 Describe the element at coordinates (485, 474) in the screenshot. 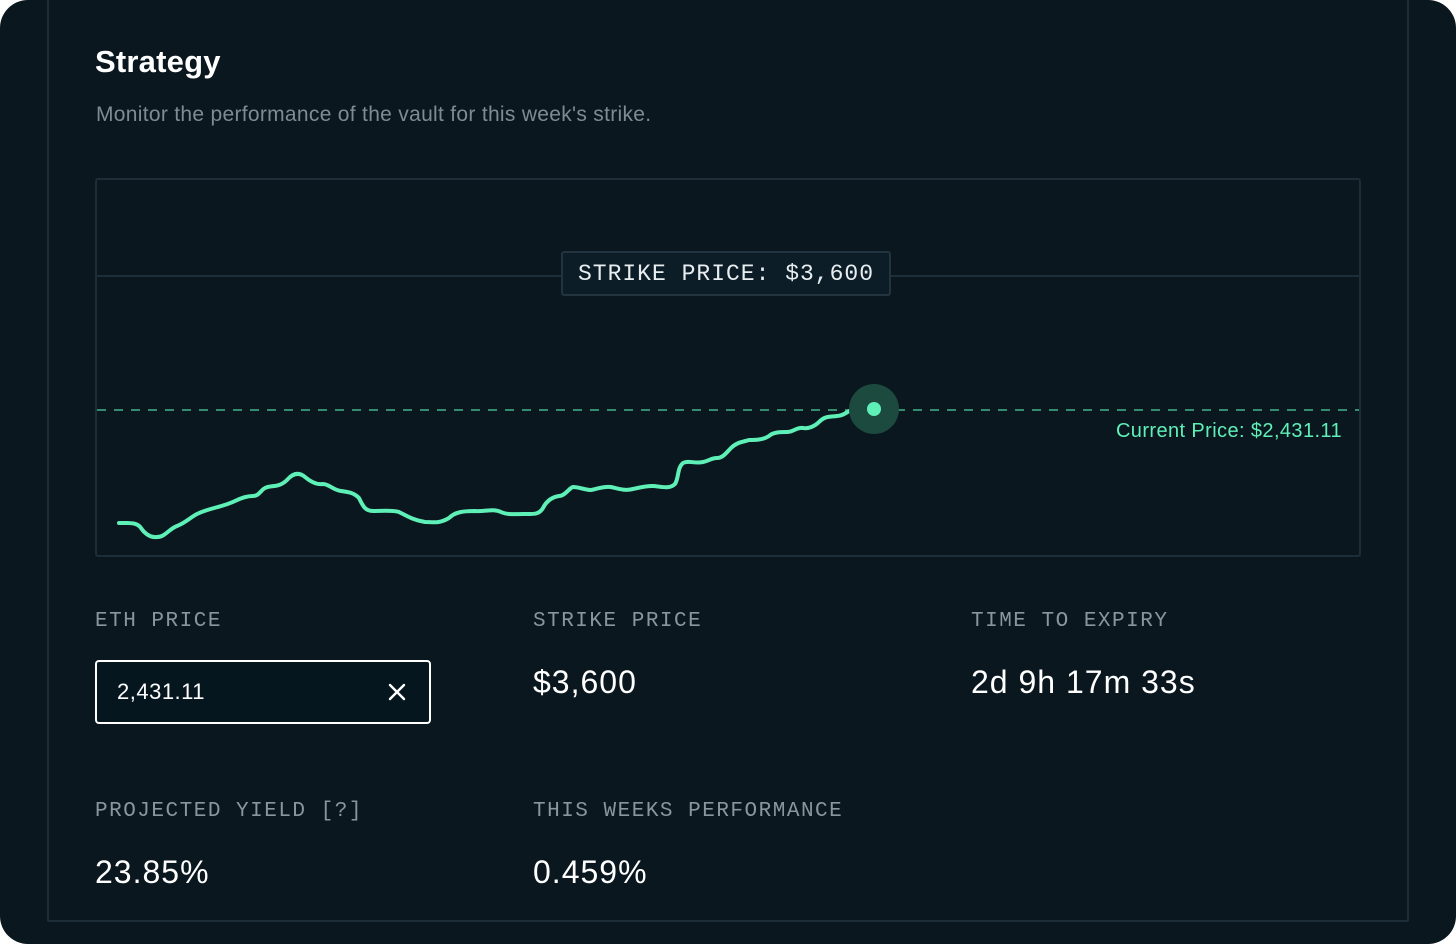

I see `price-history-line` at that location.